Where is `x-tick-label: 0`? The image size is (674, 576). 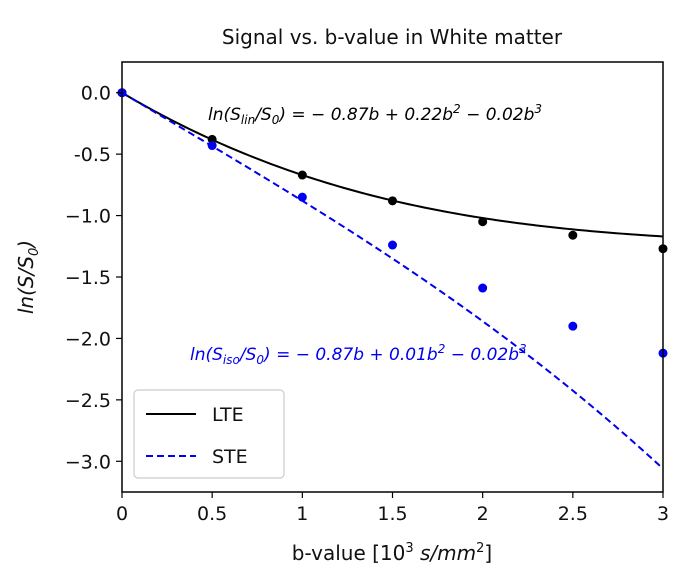 x-tick-label: 0 is located at coordinates (122, 514).